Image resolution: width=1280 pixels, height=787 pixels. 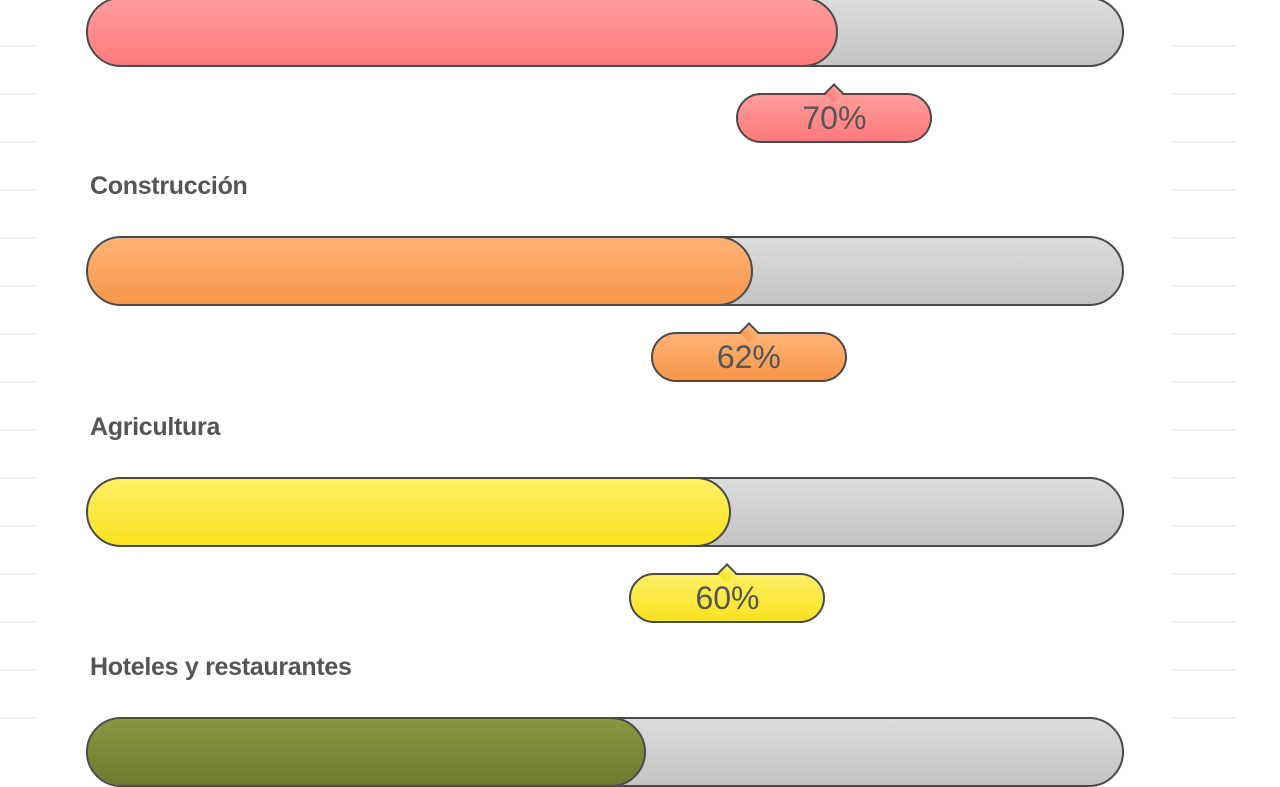 I want to click on bar-title: Construcción, so click(x=169, y=186).